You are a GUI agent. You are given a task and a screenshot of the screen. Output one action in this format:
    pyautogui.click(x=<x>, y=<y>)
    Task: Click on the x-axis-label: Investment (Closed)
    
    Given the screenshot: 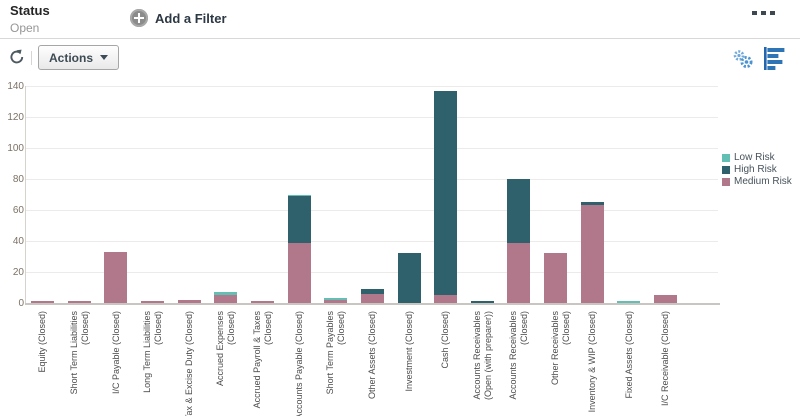 What is the action you would take?
    pyautogui.click(x=408, y=351)
    